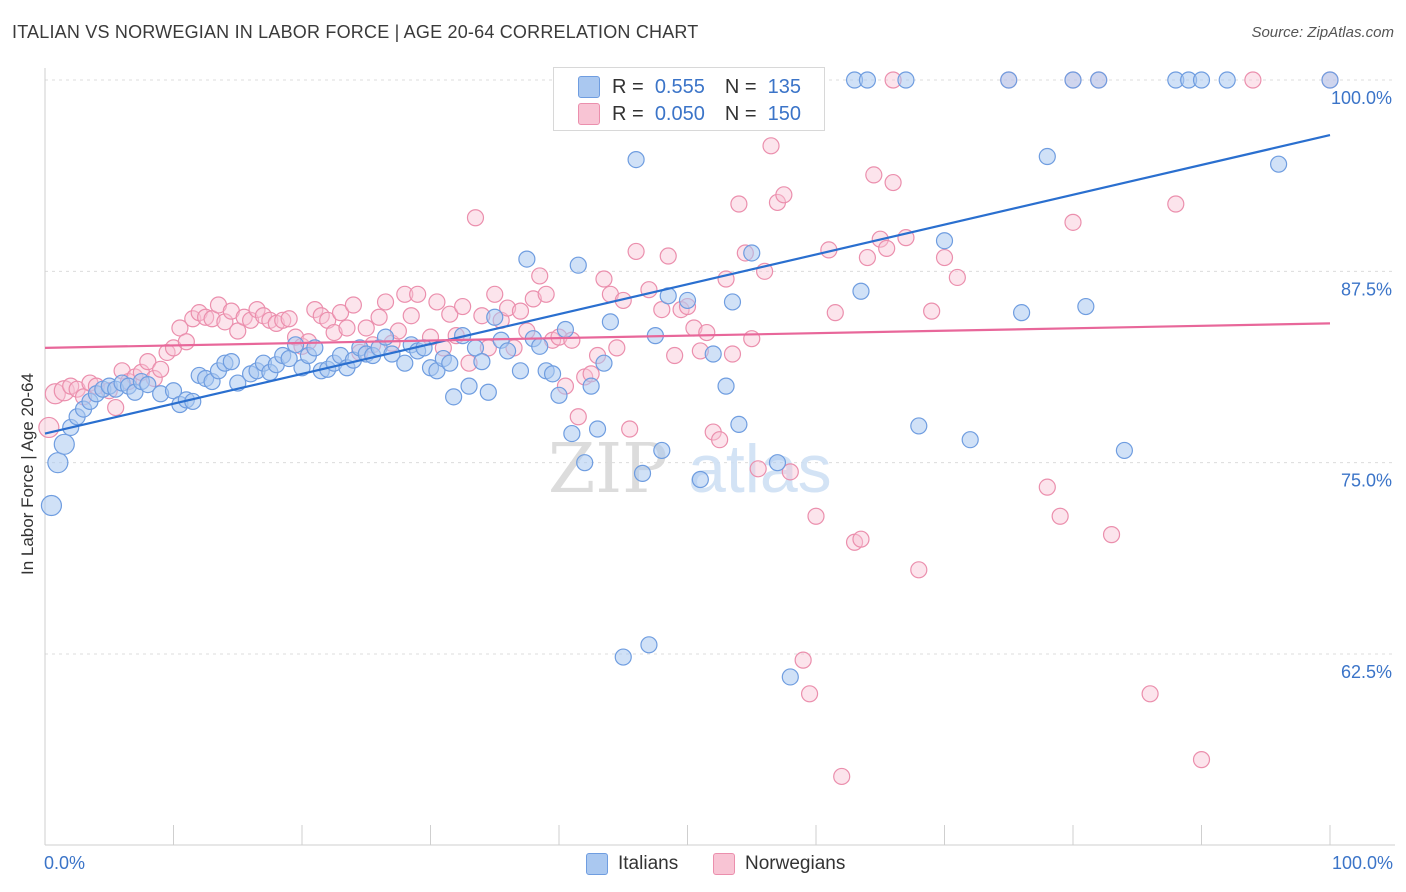 The width and height of the screenshot is (1406, 892). I want to click on y-tick-labels: 62.5% 75.0% 87.5% 100.0%, so click(1361, 385).